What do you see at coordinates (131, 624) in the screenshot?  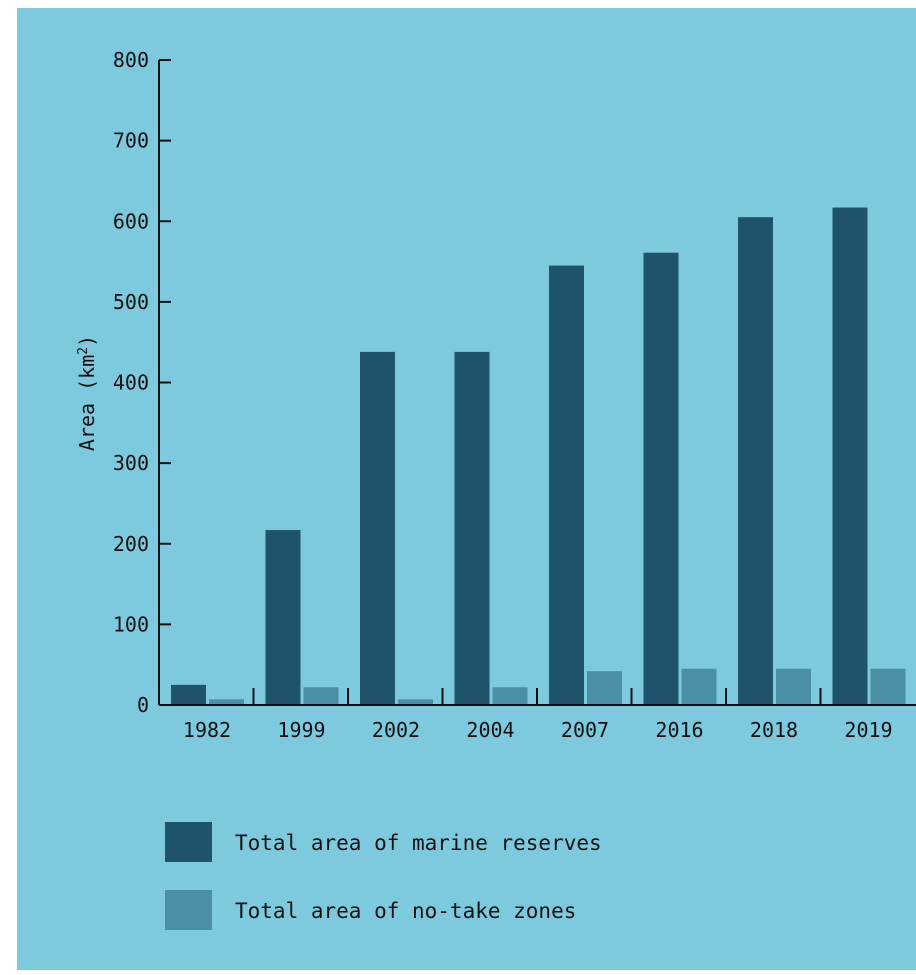 I see `y-tick-label: 100` at bounding box center [131, 624].